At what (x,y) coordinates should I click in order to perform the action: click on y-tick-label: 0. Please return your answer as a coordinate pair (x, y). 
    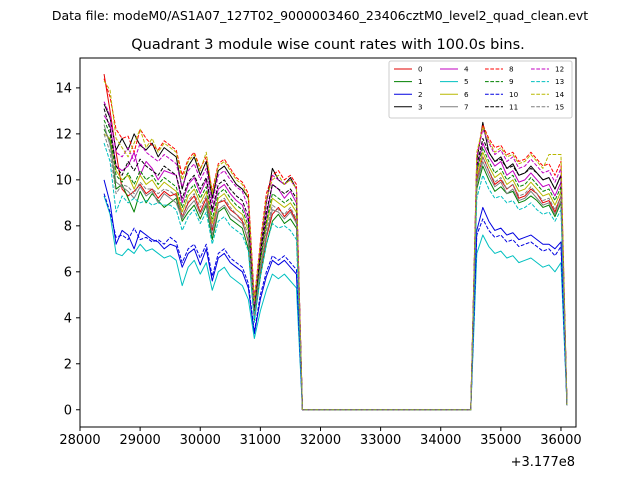
    Looking at the image, I should click on (68, 410).